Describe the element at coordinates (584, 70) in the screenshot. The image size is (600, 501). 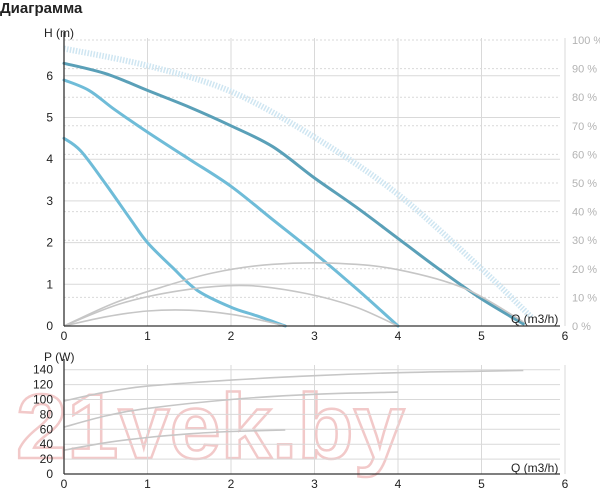
I see `efficiency-tick-label: 90 %` at that location.